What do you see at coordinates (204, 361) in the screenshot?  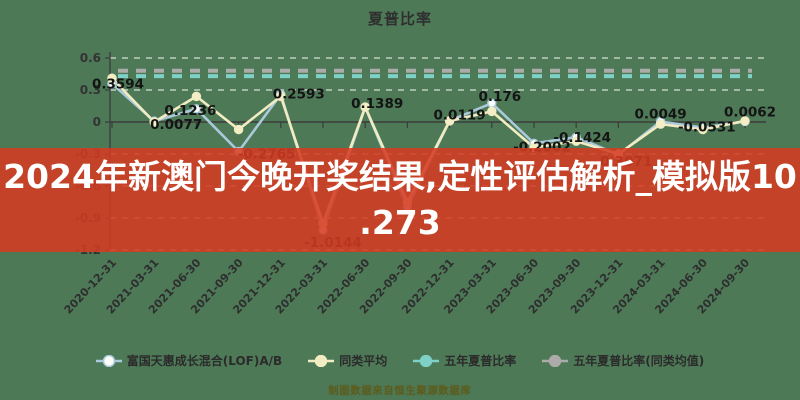 I see `legend-label-fund: 富国天惠成长混合(LOF)A/B` at bounding box center [204, 361].